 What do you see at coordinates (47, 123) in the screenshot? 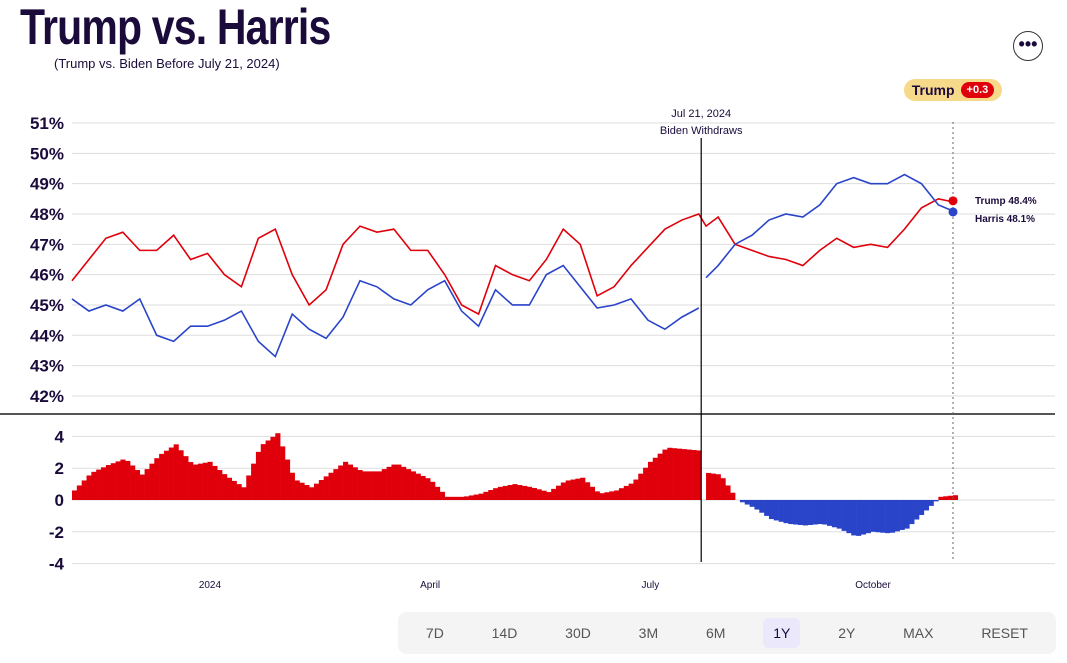
I see `y-tick-label: 51%` at bounding box center [47, 123].